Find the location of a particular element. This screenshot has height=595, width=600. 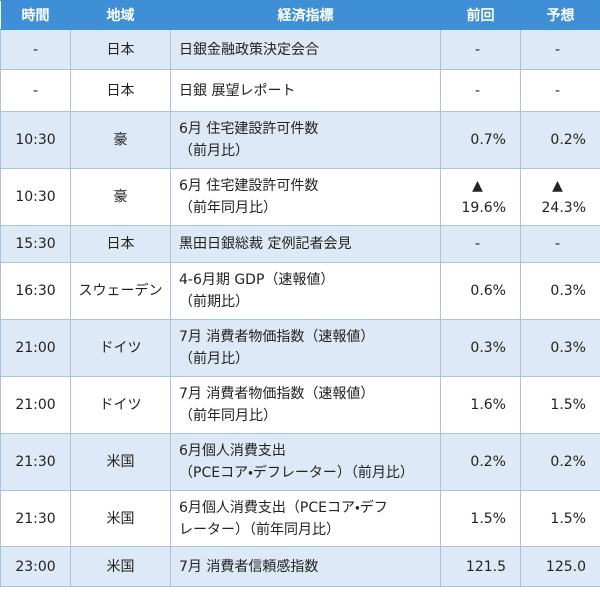

column-header: 予想 is located at coordinates (560, 15).